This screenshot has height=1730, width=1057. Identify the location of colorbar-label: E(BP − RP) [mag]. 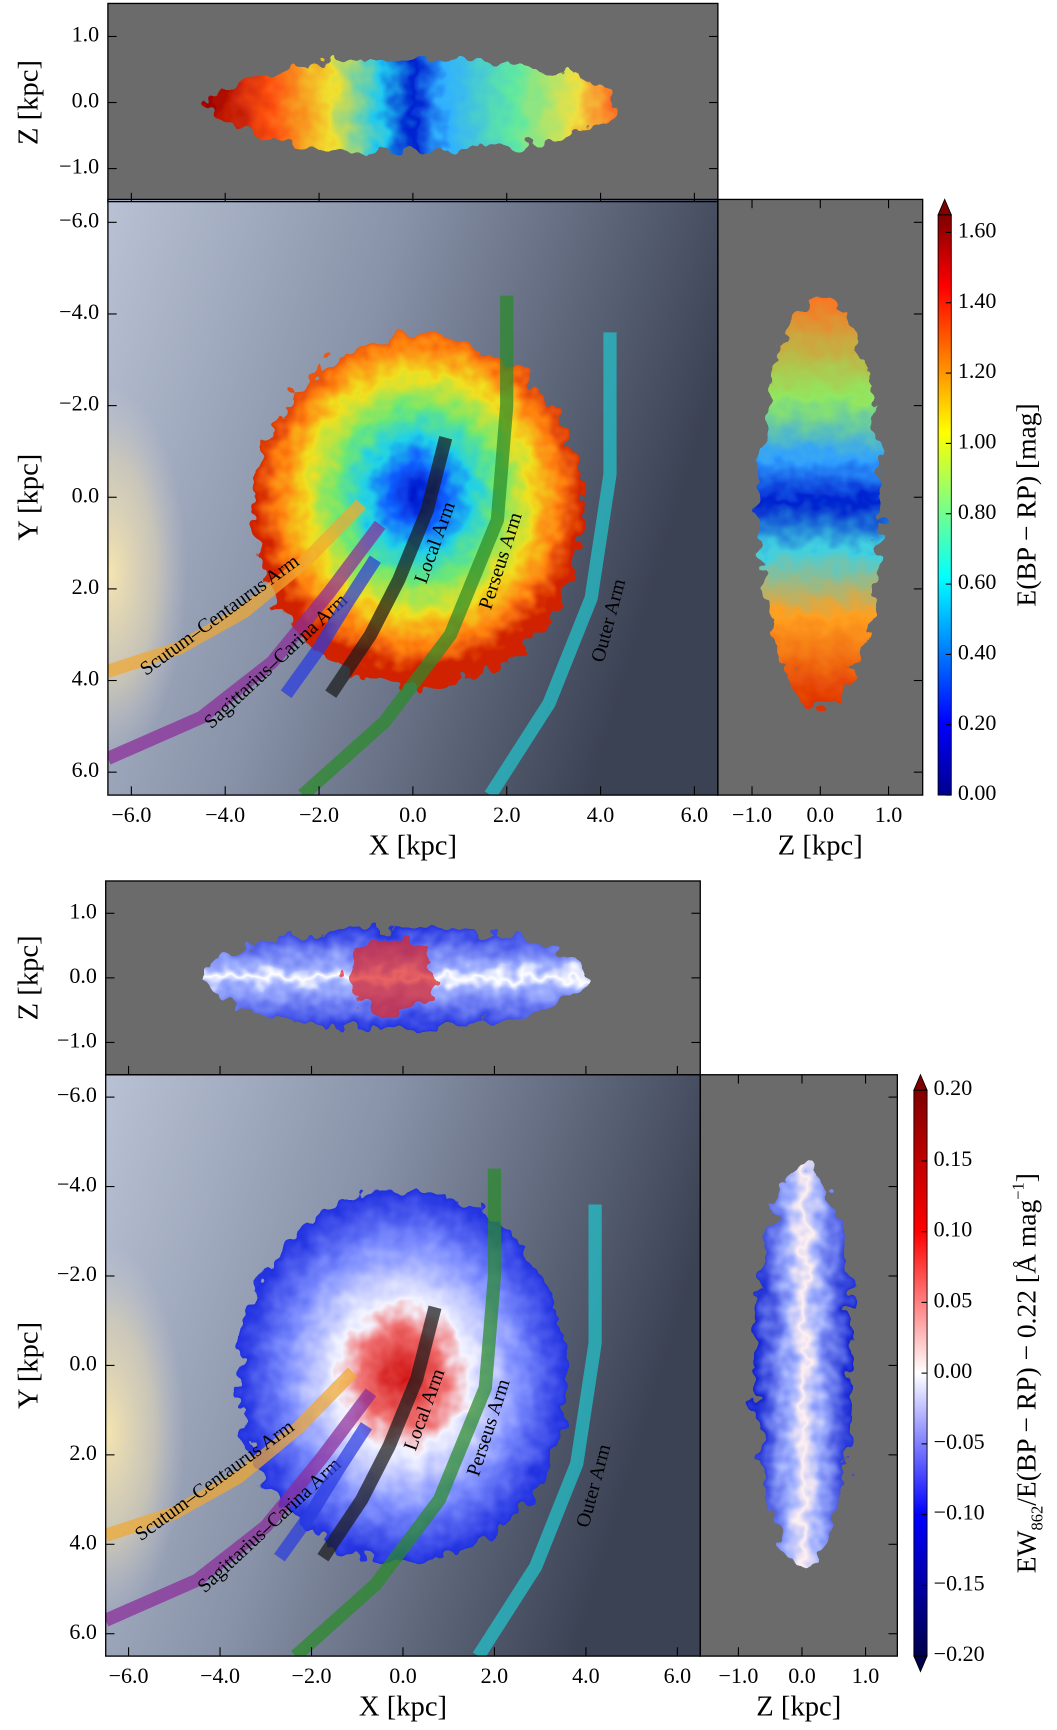
(1026, 504).